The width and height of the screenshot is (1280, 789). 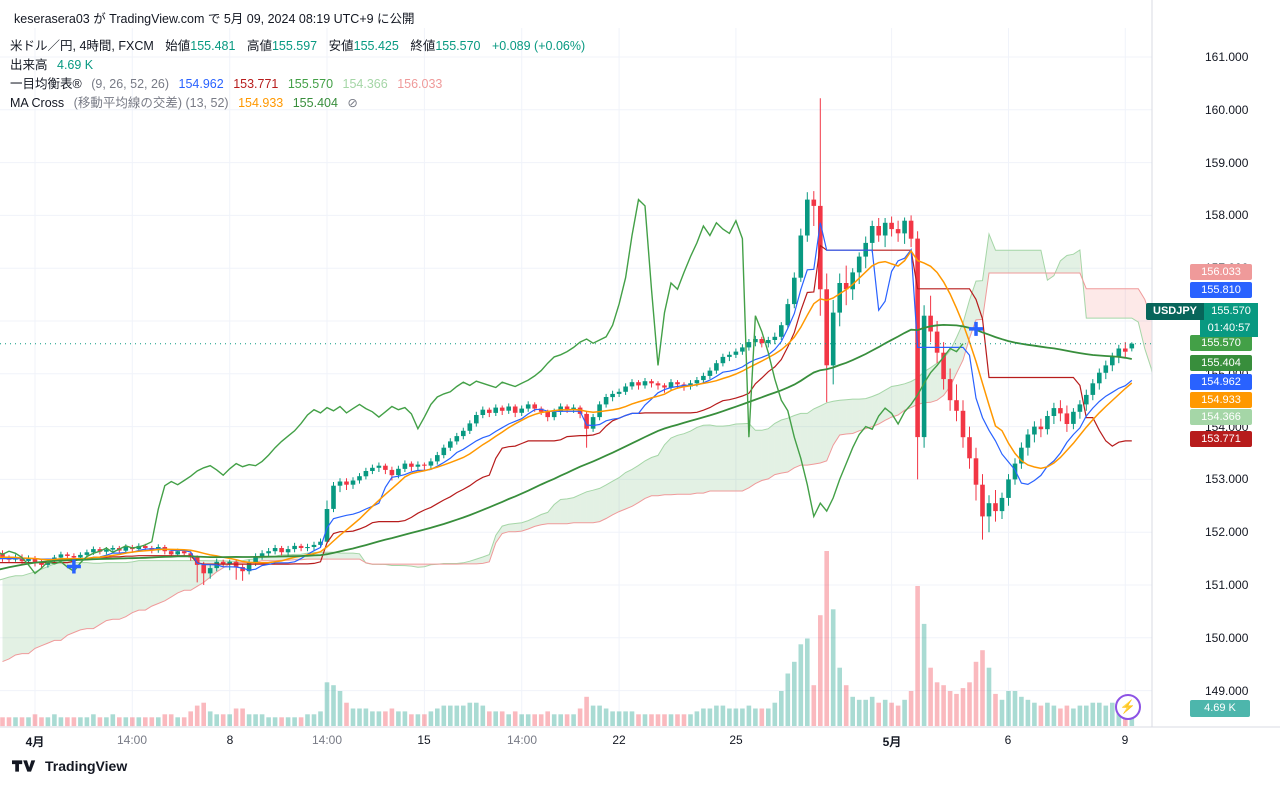 I want to click on macross-subtitle: (移動平均線の交差), so click(x=127, y=103).